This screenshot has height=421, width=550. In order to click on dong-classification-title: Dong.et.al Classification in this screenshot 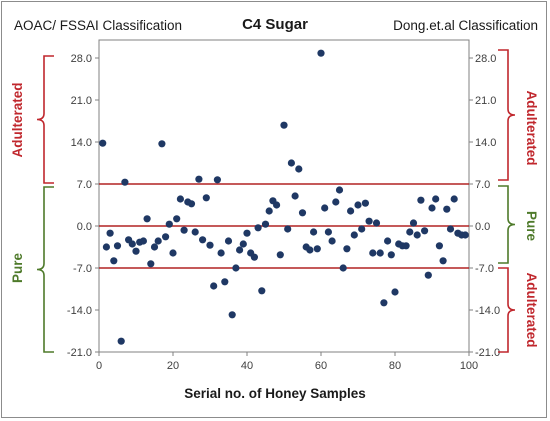, I will do `click(465, 25)`.